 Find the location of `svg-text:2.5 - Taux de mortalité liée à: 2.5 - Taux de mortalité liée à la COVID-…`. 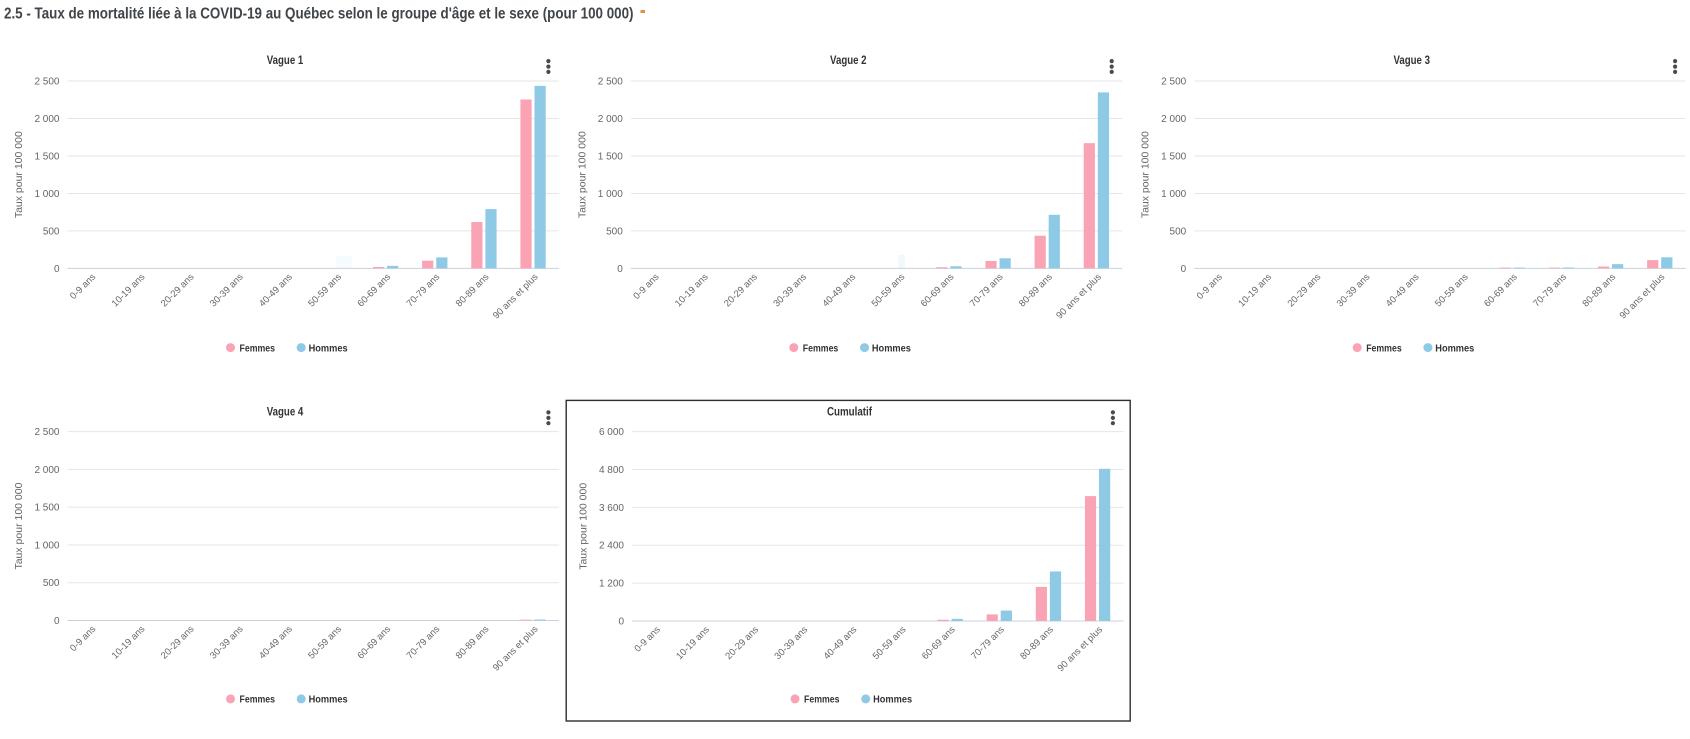

svg-text:2.5 - Taux de mortalité liée à: 2.5 - Taux de mortalité liée à la COVID-… is located at coordinates (319, 14).